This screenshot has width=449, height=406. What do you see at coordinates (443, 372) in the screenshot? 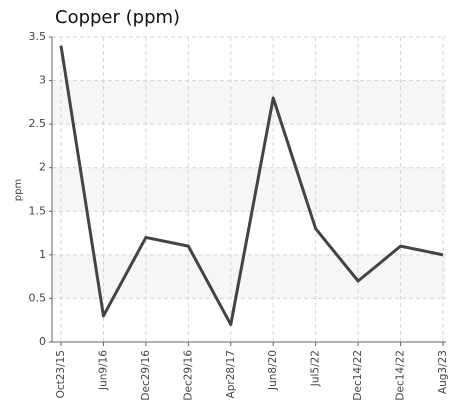
I see `x-tick-label: Aug3/23` at bounding box center [443, 372].